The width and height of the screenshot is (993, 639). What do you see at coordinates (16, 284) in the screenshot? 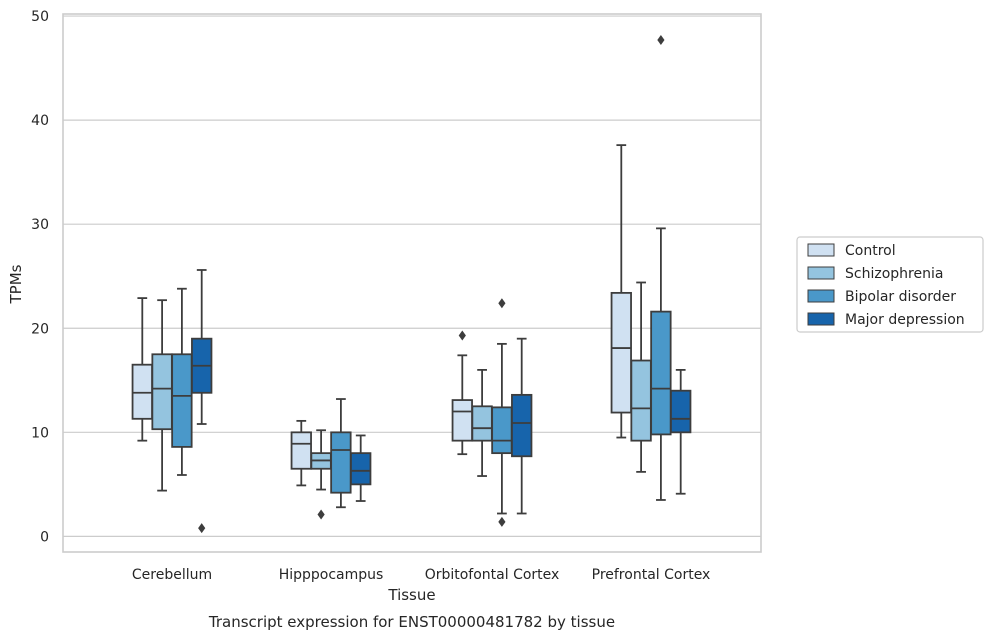
I see `y-axis-label: TPMs` at bounding box center [16, 284].